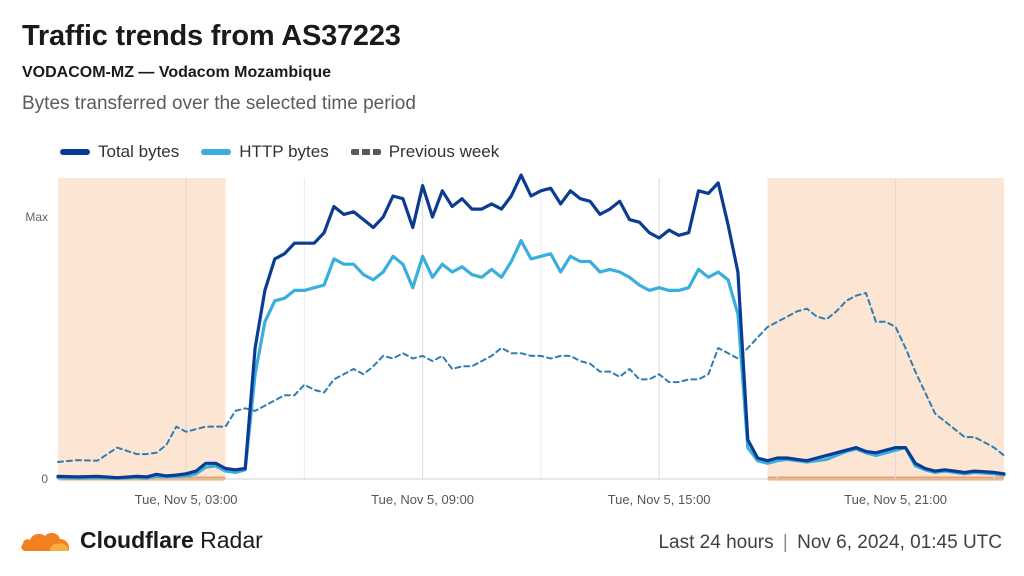 Image resolution: width=1024 pixels, height=576 pixels. What do you see at coordinates (231, 540) in the screenshot?
I see `brand-light: Radar` at bounding box center [231, 540].